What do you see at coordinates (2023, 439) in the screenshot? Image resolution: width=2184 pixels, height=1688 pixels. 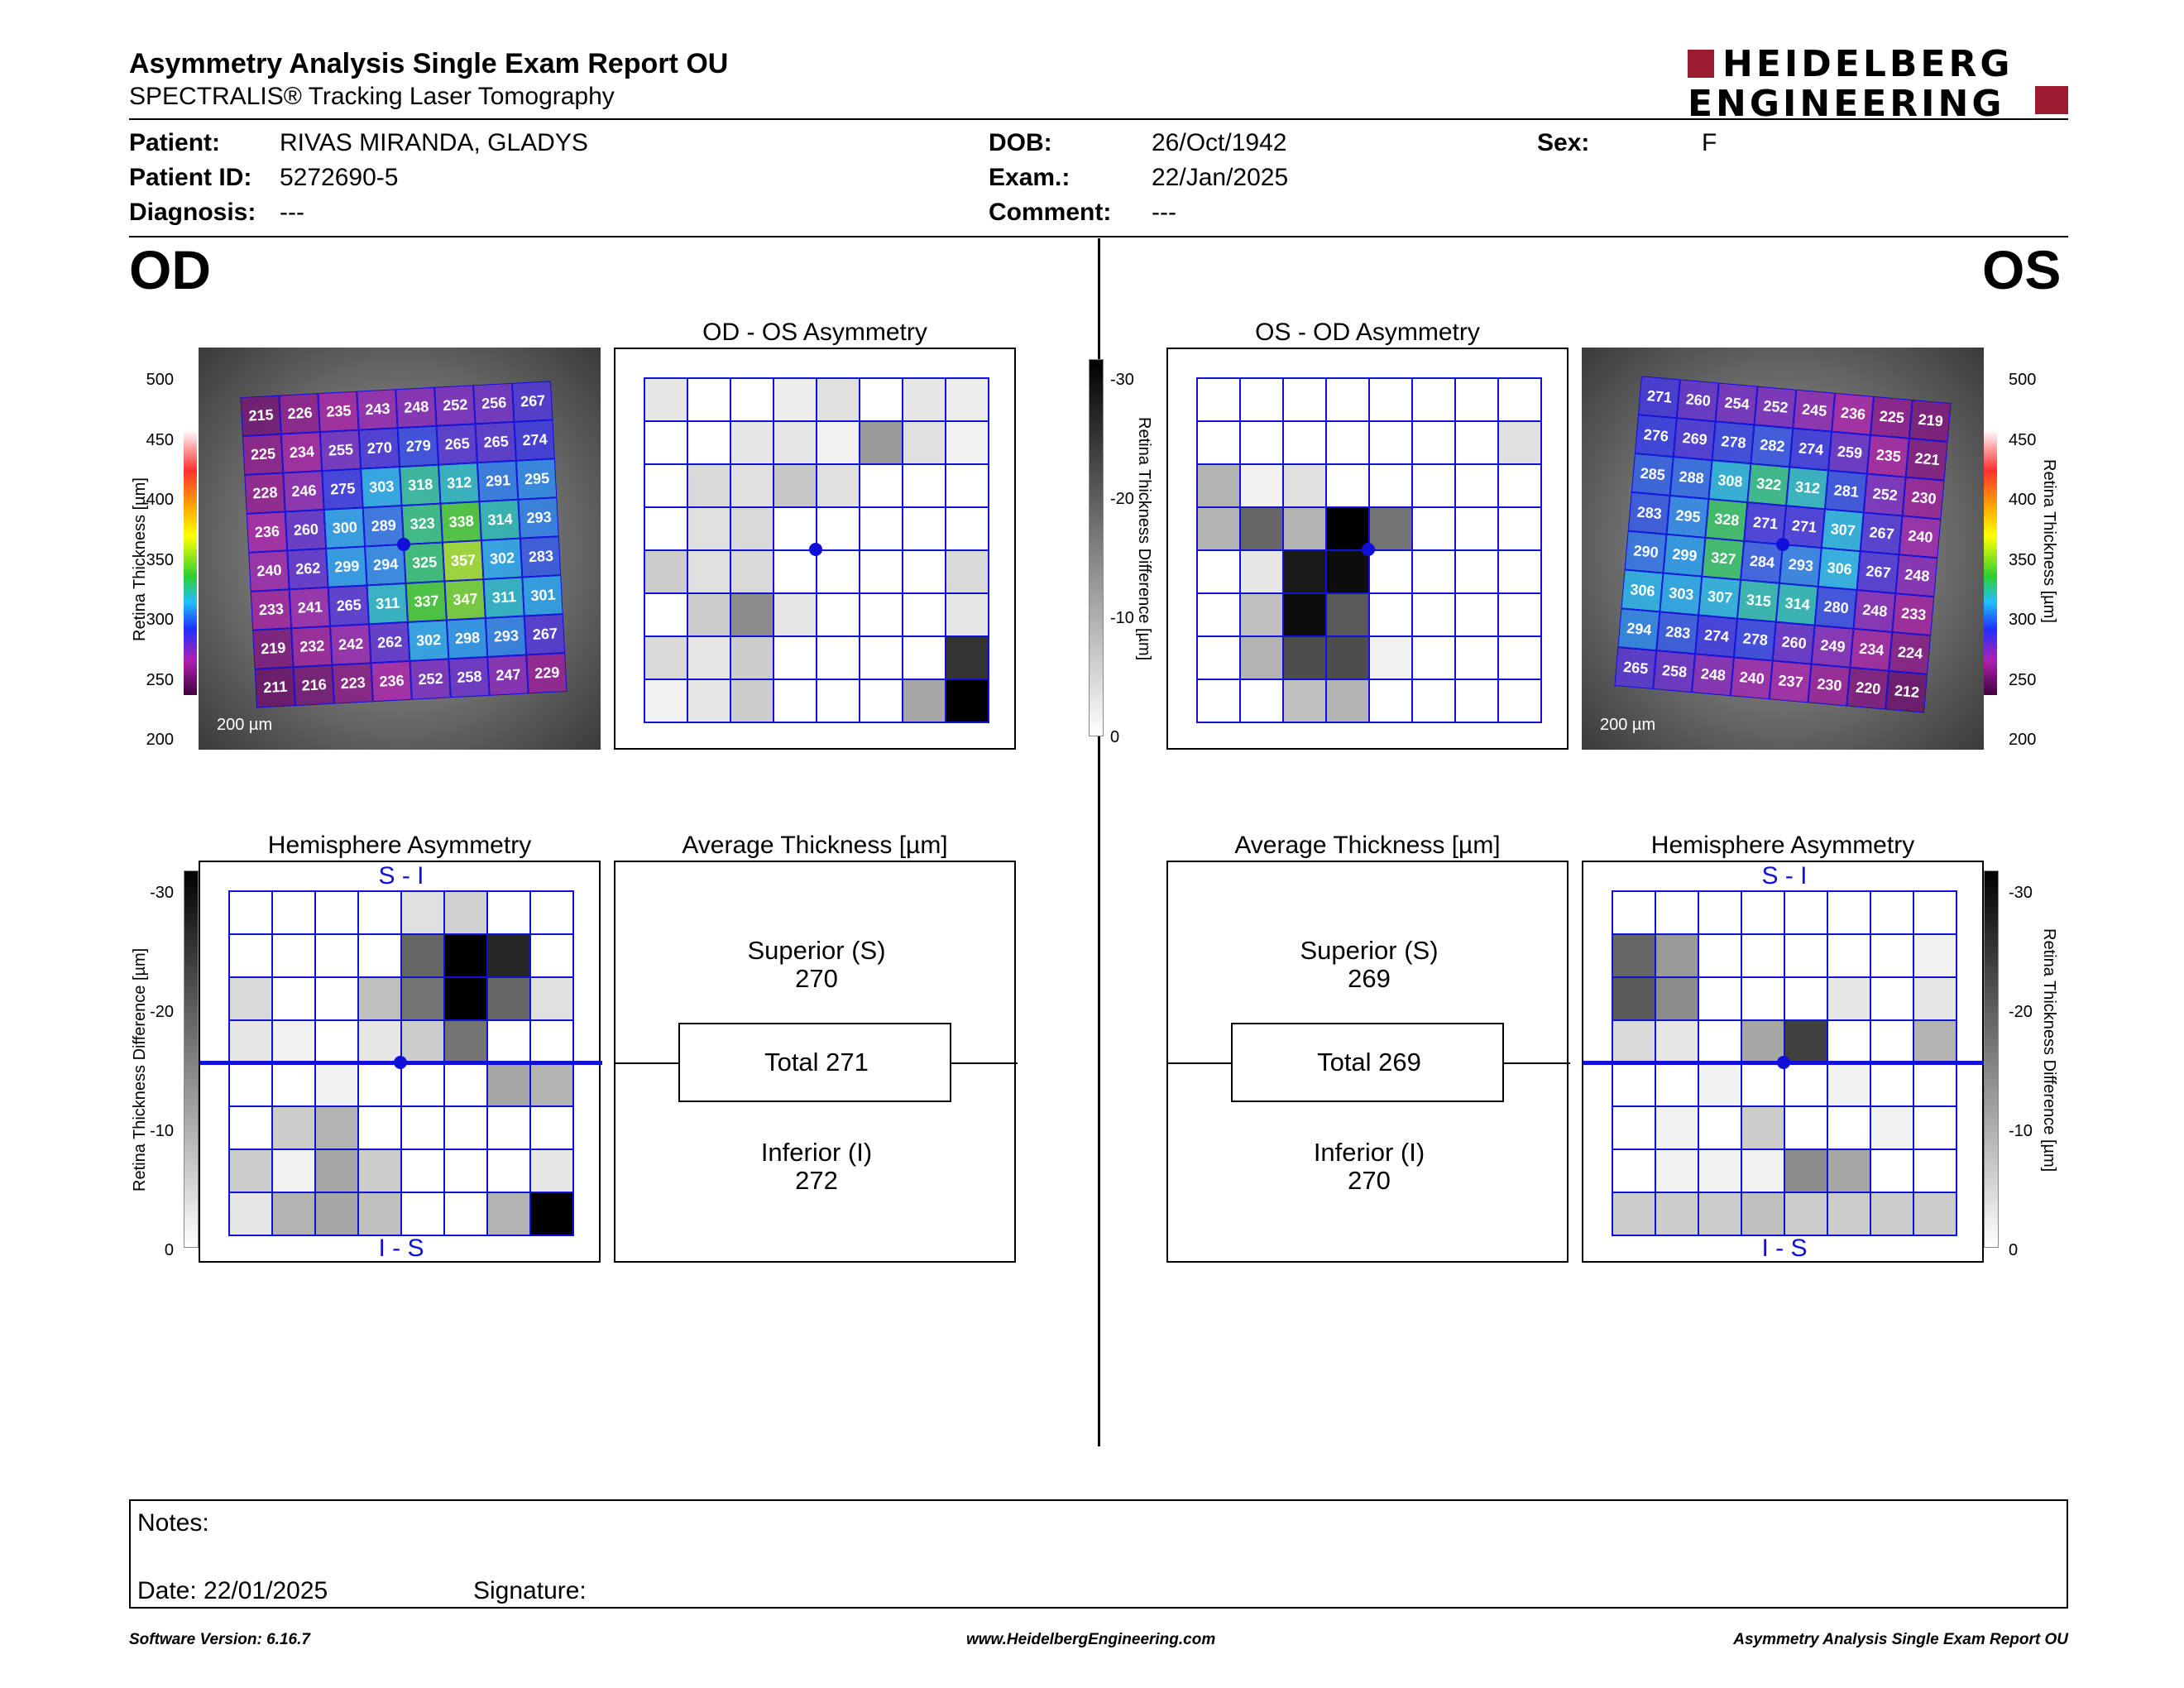 I see `axis-tick: 450` at bounding box center [2023, 439].